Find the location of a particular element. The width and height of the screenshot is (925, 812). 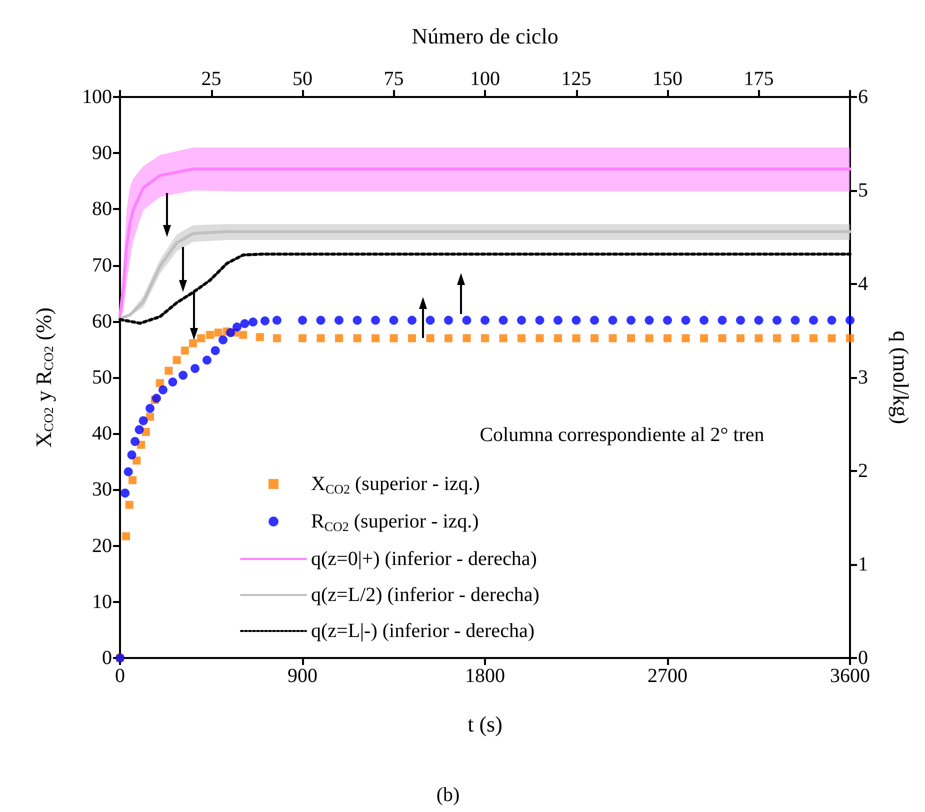

legend-label: q(z=L|-) (inferior - derecha) is located at coordinates (422, 631).